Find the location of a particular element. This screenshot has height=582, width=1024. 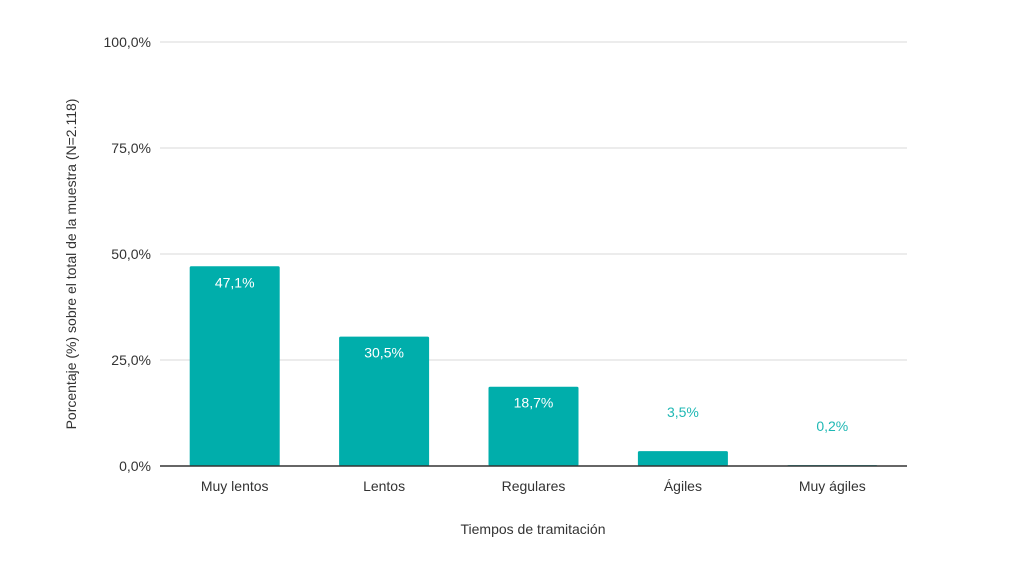

data-label: 3,5% is located at coordinates (683, 412).